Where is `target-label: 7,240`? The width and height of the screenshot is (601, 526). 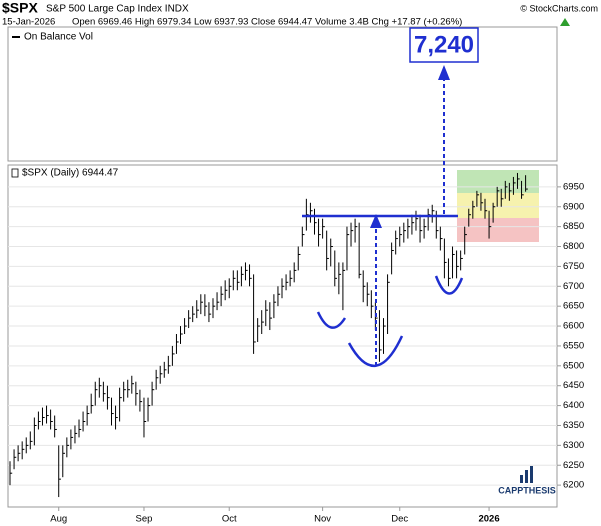
target-label: 7,240 is located at coordinates (444, 44).